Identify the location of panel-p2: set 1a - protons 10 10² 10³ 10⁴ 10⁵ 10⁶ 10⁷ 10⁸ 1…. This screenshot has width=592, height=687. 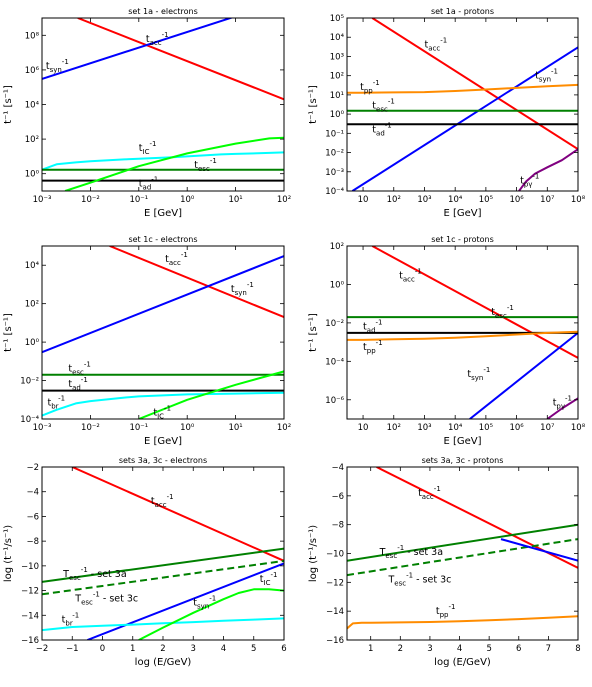
(447, 113).